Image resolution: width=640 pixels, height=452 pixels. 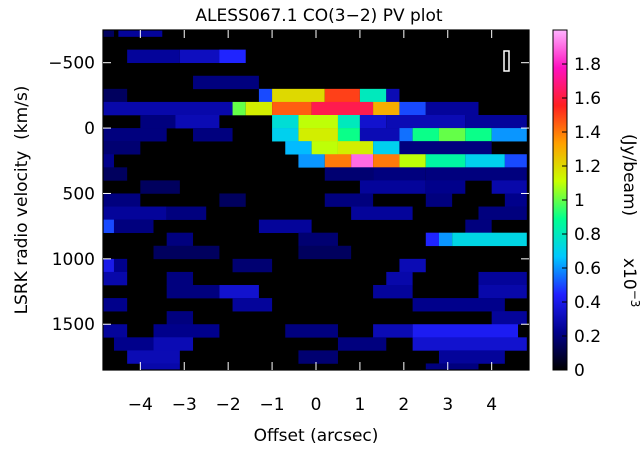 What do you see at coordinates (316, 405) in the screenshot?
I see `x-tick-label: 0` at bounding box center [316, 405].